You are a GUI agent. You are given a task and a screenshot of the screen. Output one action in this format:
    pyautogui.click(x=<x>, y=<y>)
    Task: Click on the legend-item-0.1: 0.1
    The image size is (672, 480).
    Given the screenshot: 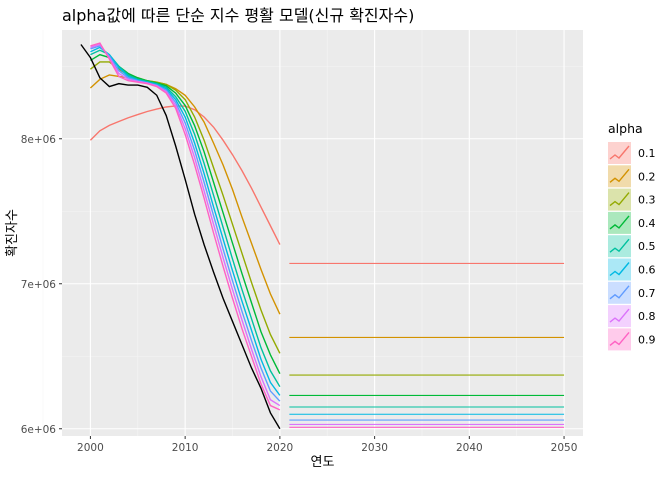 What is the action you would take?
    pyautogui.click(x=632, y=153)
    